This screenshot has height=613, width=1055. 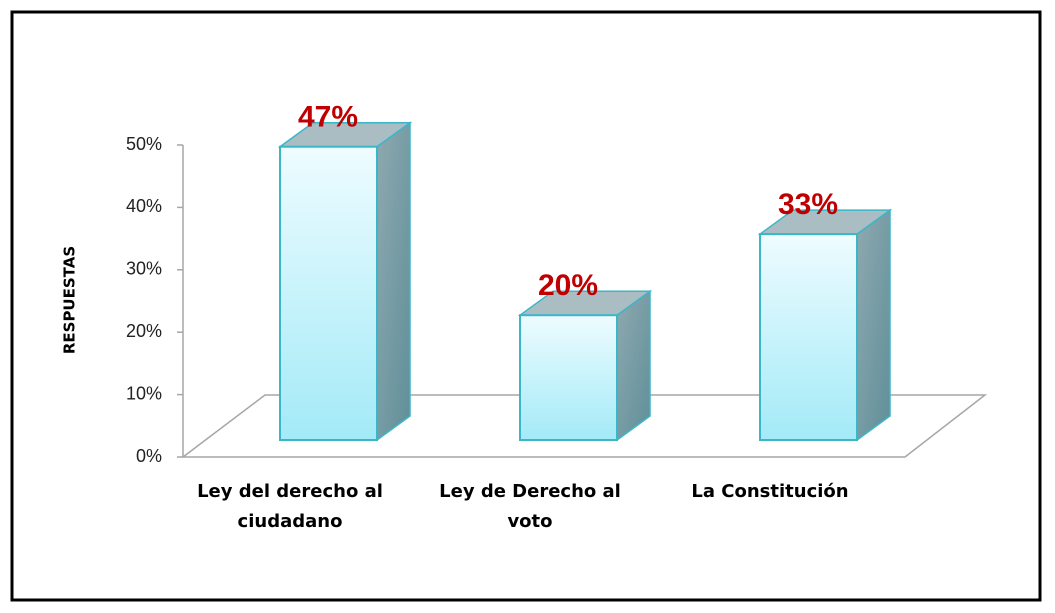 I want to click on y-tick-label: 30%, so click(x=144, y=269).